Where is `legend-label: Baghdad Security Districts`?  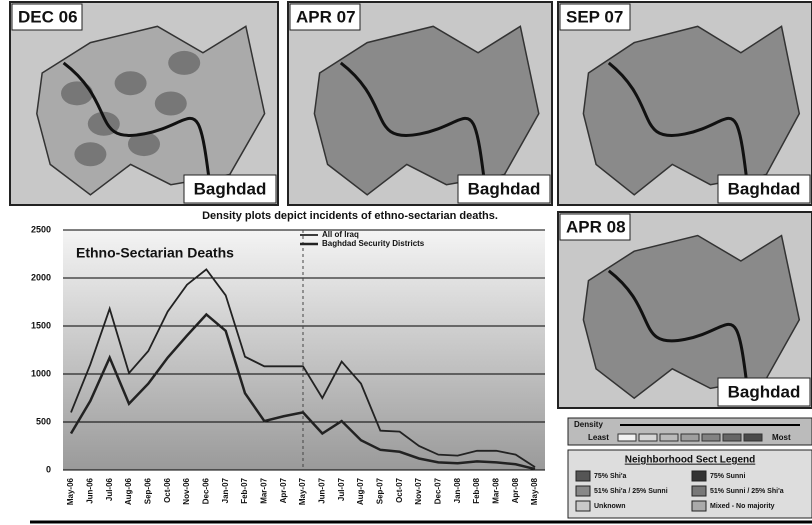
legend-label: Baghdad Security Districts is located at coordinates (373, 243).